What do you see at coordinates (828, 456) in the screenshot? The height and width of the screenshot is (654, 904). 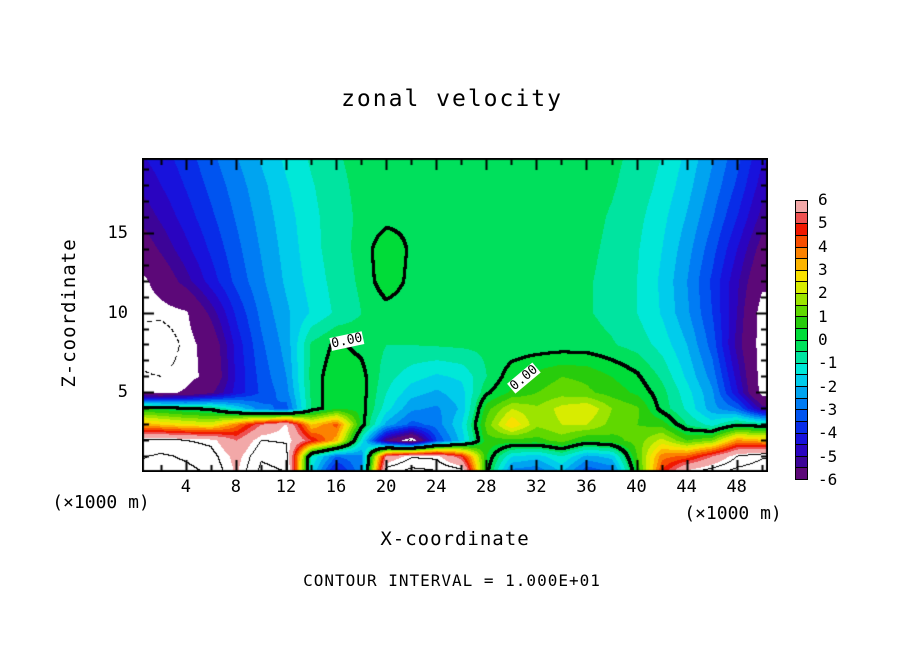 I see `colorbar-label: -5` at bounding box center [828, 456].